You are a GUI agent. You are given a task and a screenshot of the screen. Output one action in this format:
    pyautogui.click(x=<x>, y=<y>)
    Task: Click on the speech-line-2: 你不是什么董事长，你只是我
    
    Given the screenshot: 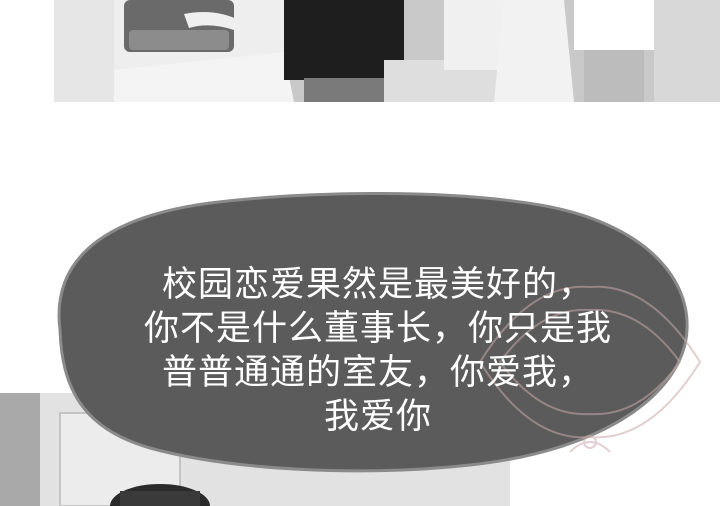 What is the action you would take?
    pyautogui.click(x=377, y=329)
    